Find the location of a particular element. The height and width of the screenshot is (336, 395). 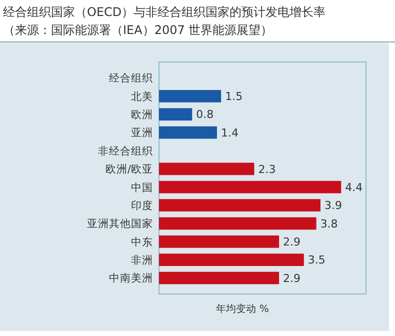

data-label: 3.5 is located at coordinates (317, 260).